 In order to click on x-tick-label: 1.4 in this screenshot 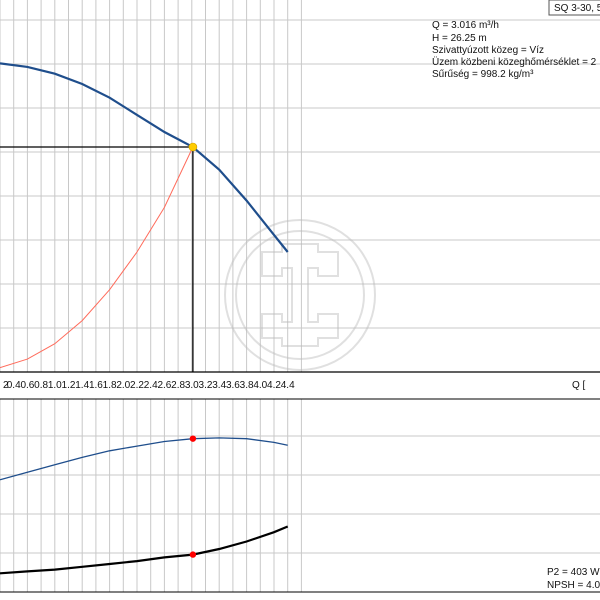, I will do `click(82, 385)`.